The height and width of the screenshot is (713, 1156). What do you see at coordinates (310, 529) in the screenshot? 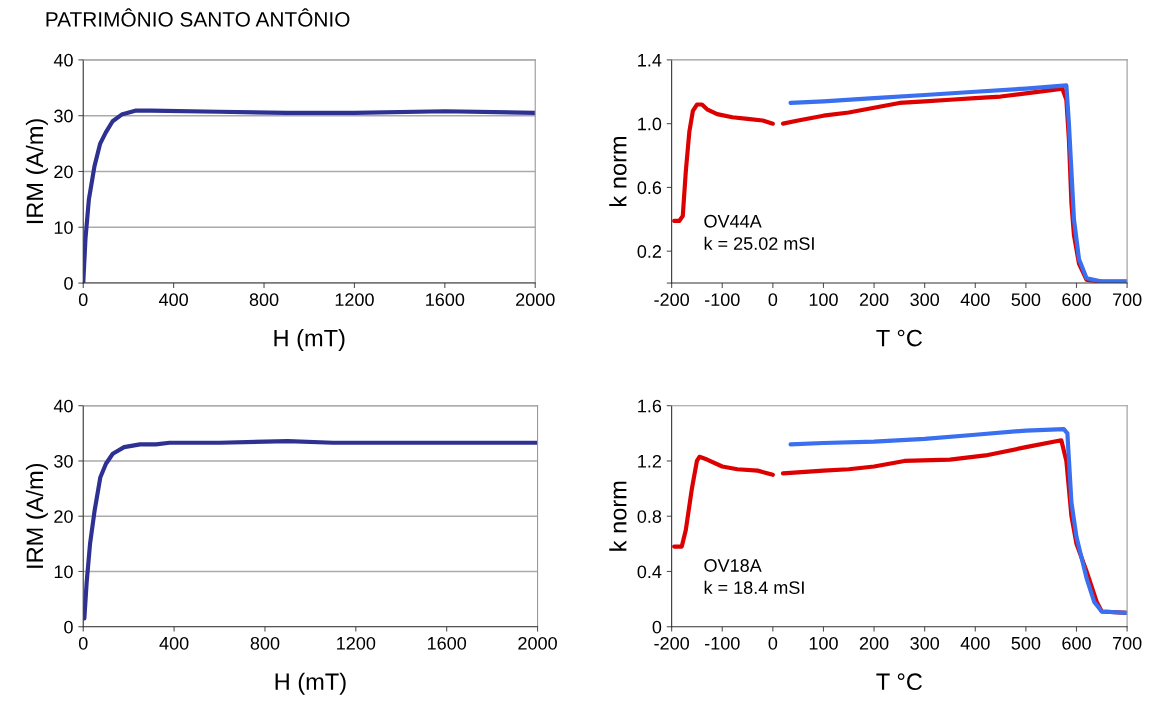
I see `line-series` at bounding box center [310, 529].